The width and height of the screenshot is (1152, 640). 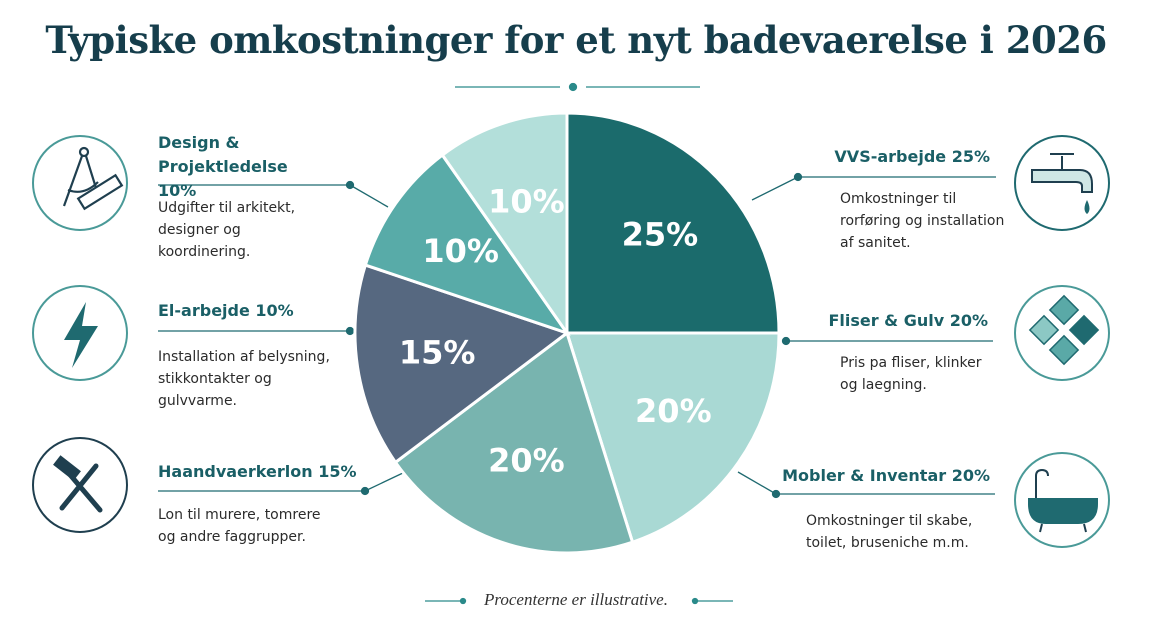 What do you see at coordinates (883, 385) in the screenshot?
I see `description-line: og laegning.` at bounding box center [883, 385].